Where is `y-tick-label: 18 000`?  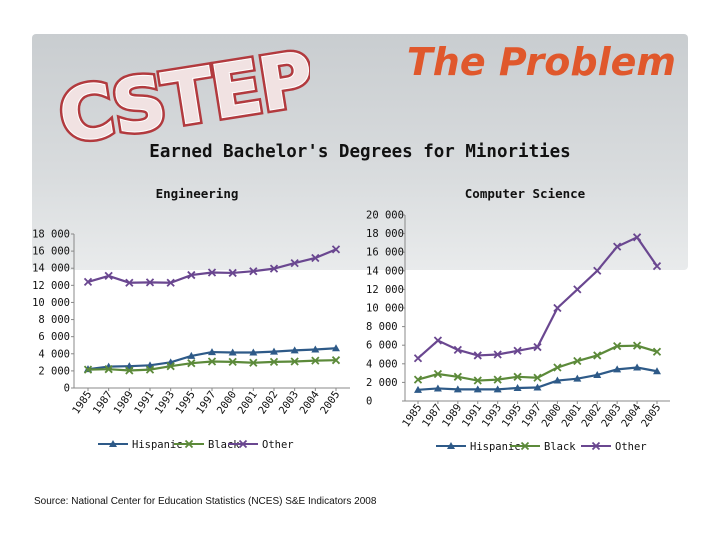
y-tick-label: 18 000 is located at coordinates (51, 235).